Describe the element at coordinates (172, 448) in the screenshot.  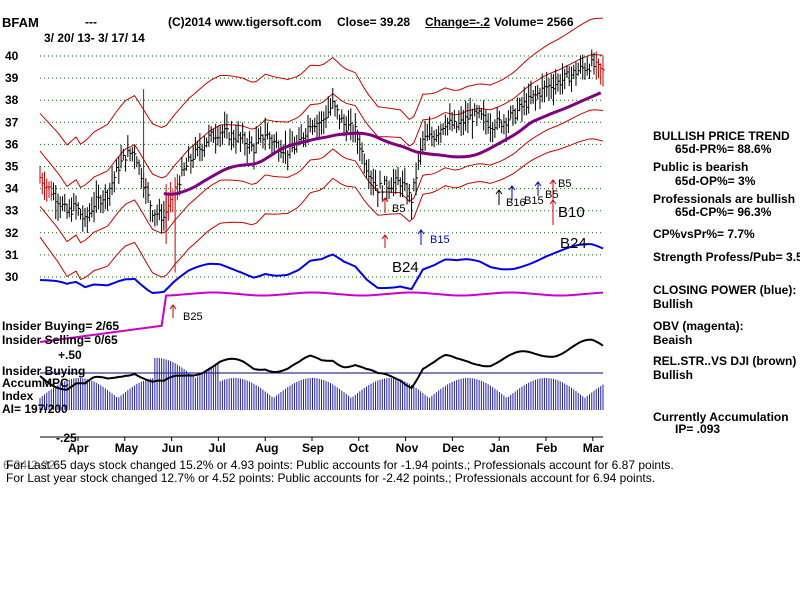
I see `x-tick-label: Jun` at that location.